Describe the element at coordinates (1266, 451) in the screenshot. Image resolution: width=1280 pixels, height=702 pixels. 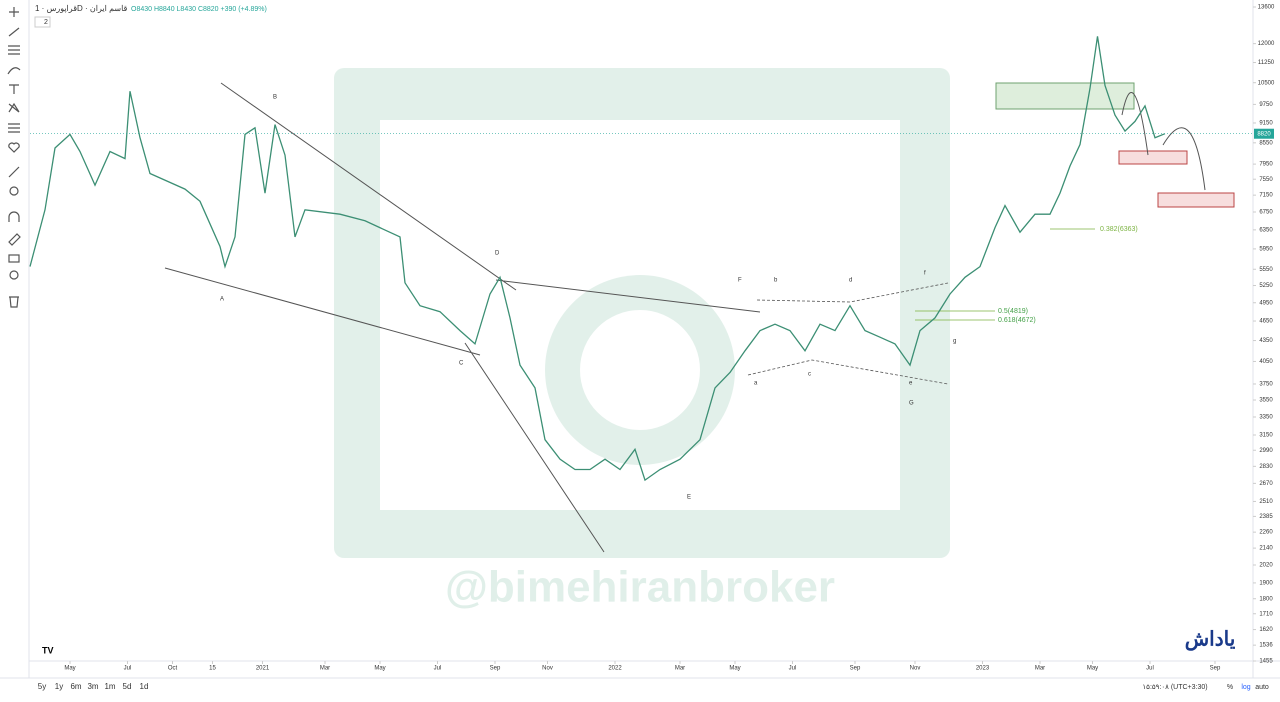
I see `y-tick-label: 2990` at that location.